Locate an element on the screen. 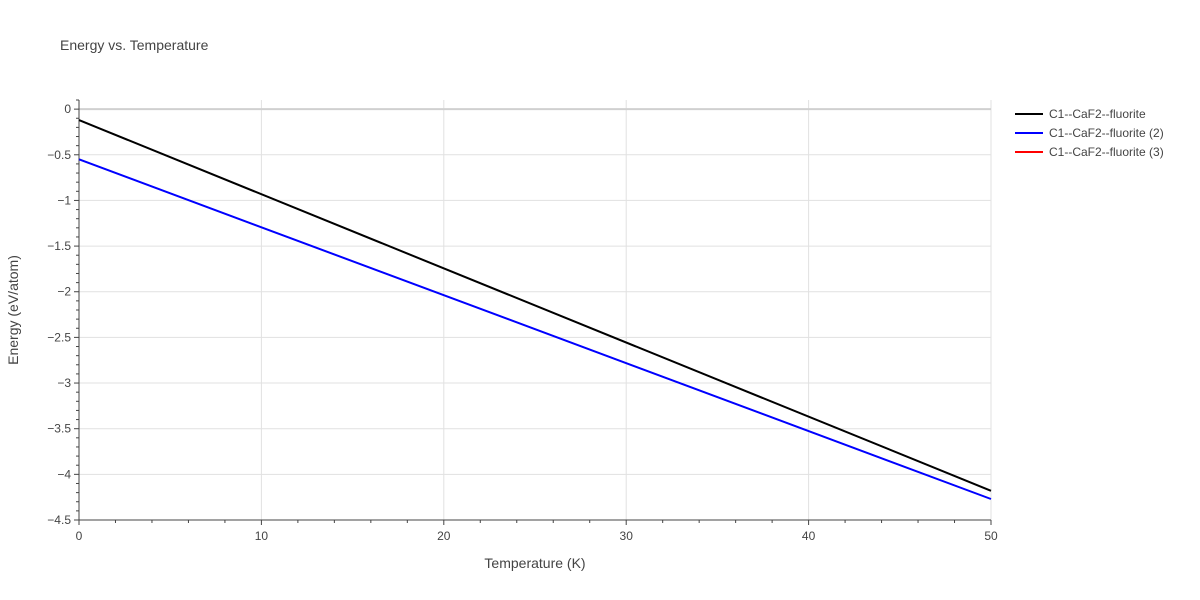 The width and height of the screenshot is (1200, 600). y-tick-label: −2 is located at coordinates (64, 292).